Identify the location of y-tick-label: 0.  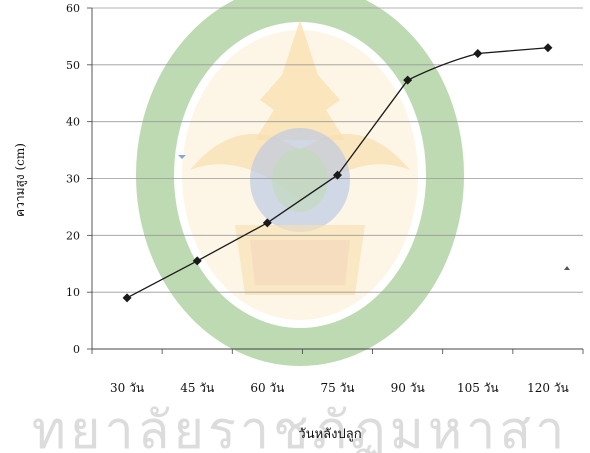
(76, 349).